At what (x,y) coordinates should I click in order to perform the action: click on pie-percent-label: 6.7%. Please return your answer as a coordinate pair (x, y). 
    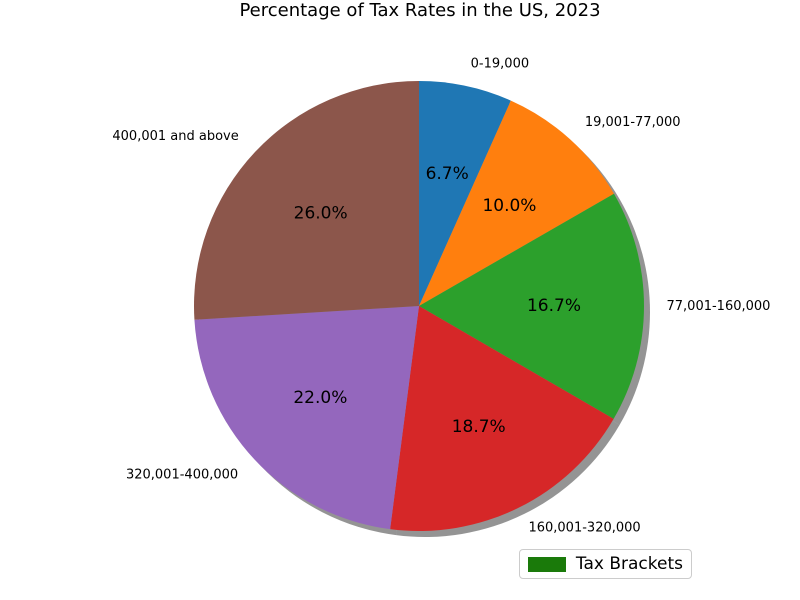
    Looking at the image, I should click on (447, 174).